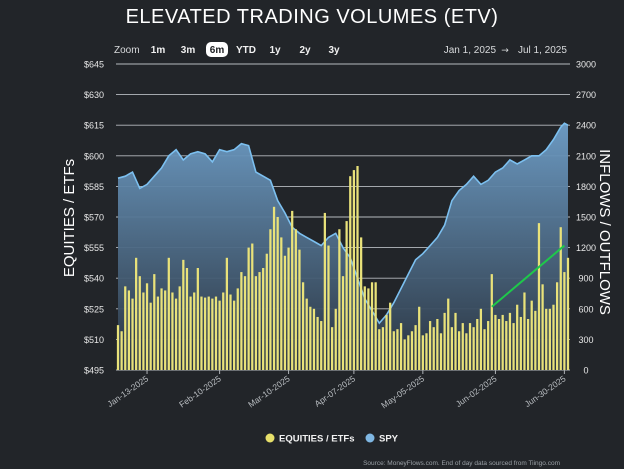 The image size is (624, 469). I want to click on legend-marker, so click(370, 438).